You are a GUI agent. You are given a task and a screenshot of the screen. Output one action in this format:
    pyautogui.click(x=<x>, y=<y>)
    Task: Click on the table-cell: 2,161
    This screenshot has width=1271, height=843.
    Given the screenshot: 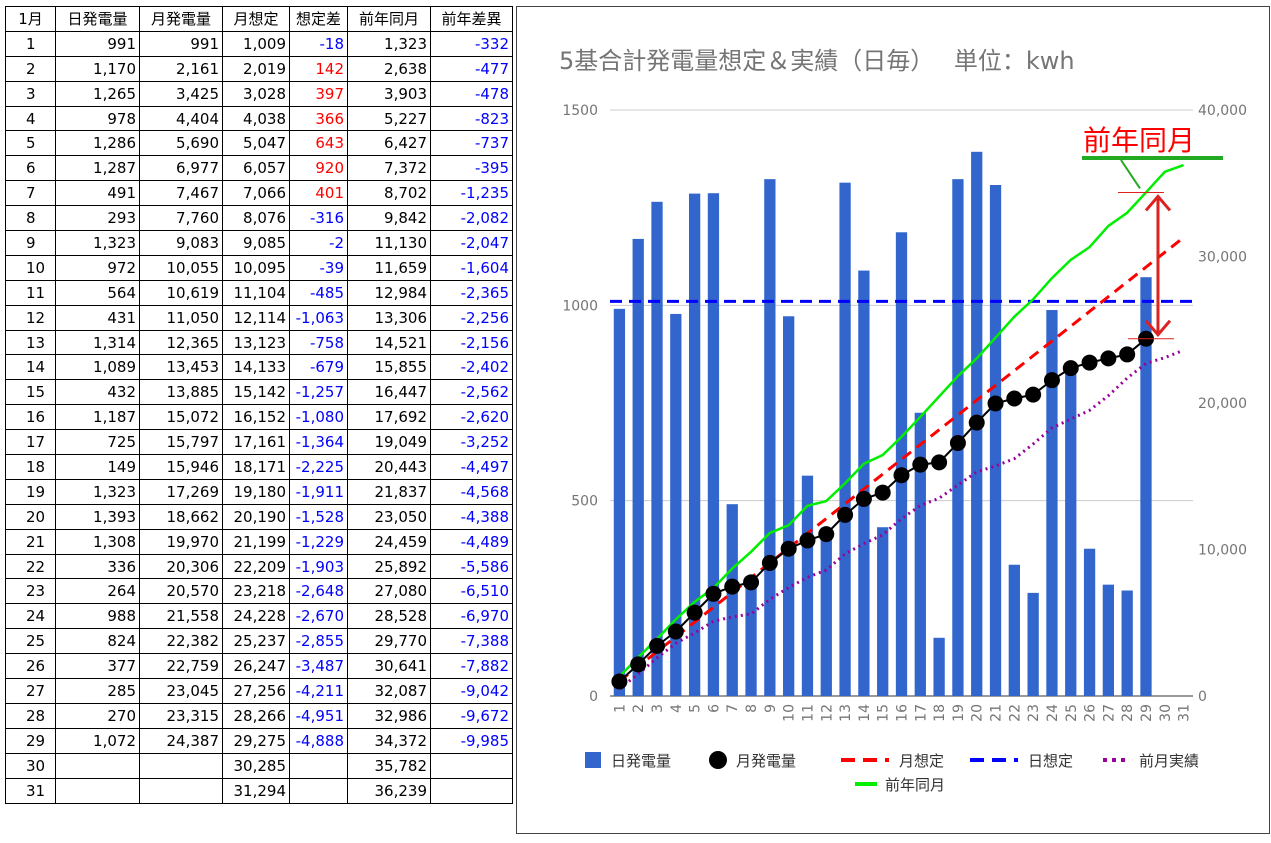 What is the action you would take?
    pyautogui.click(x=181, y=68)
    